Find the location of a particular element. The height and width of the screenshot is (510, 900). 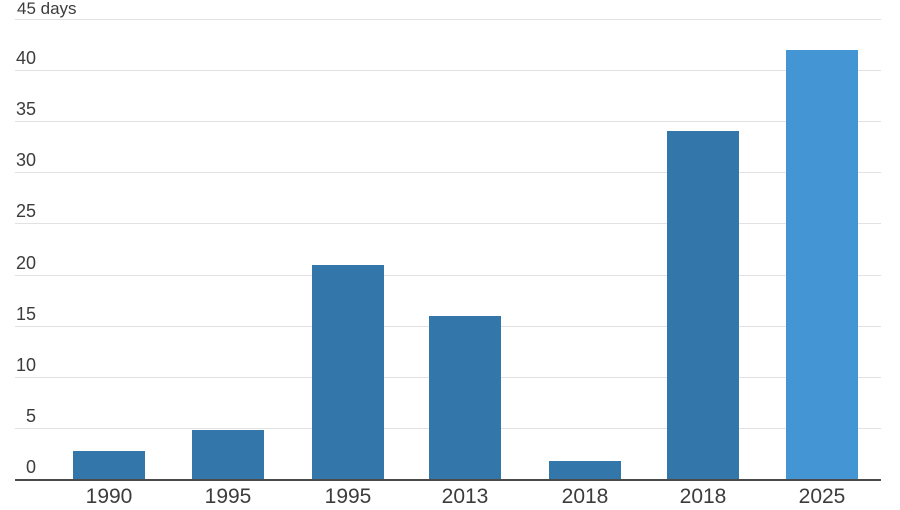

y-axis-tick-label: 40 is located at coordinates (25, 58).